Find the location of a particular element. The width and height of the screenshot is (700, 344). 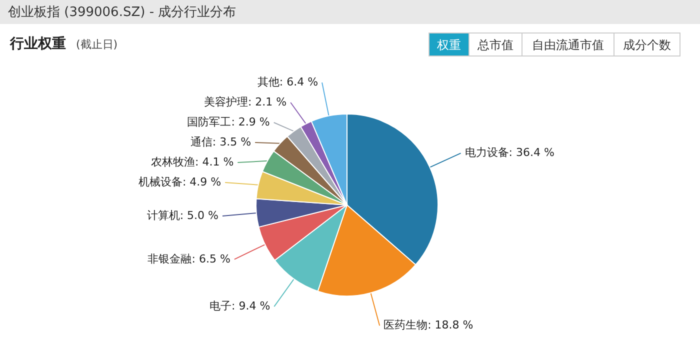

slice-label: 医药生物: 18.8 % is located at coordinates (429, 325).